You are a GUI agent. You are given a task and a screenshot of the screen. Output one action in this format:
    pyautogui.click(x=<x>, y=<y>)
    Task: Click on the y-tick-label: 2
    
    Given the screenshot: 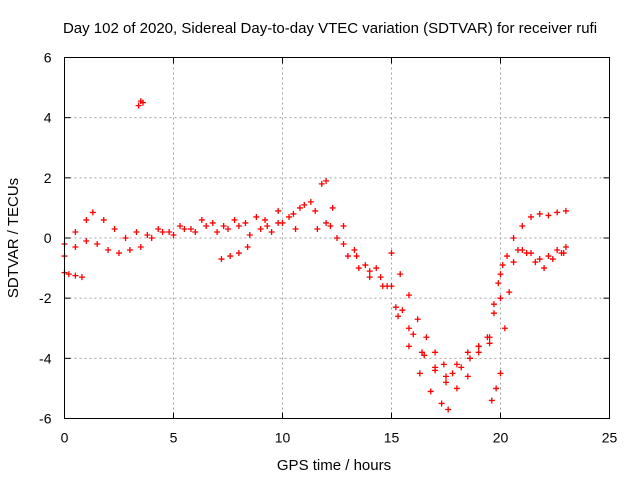 What is the action you would take?
    pyautogui.click(x=48, y=178)
    